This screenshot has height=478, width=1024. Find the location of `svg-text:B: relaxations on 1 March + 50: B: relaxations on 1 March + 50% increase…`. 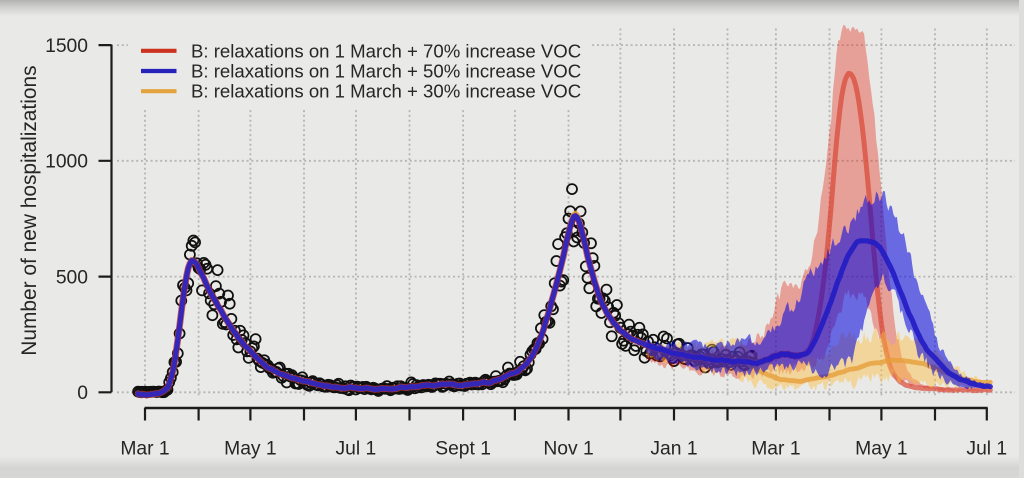

svg-text:B: relaxations on 1 March + 50: B: relaxations on 1 March + 50% increase… is located at coordinates (386, 71).